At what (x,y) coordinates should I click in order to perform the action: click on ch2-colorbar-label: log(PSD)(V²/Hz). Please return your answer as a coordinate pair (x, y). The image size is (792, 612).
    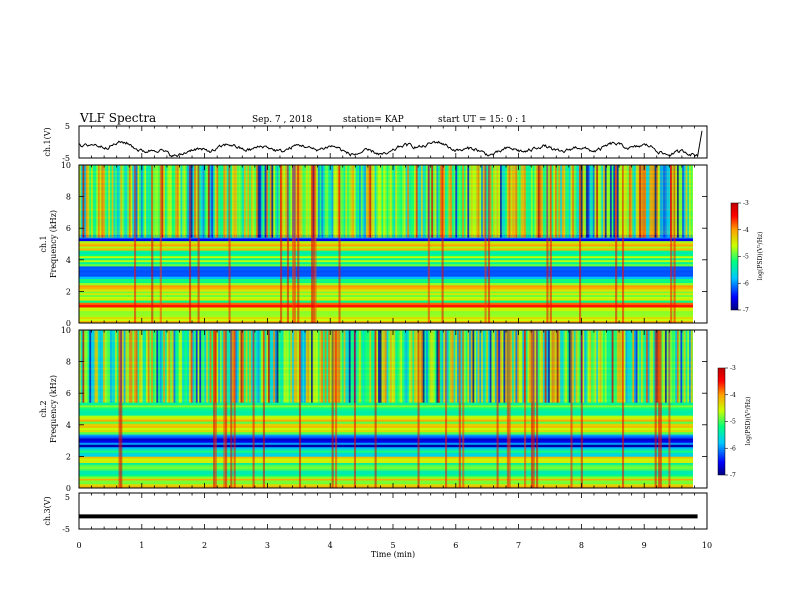
    Looking at the image, I should click on (748, 421).